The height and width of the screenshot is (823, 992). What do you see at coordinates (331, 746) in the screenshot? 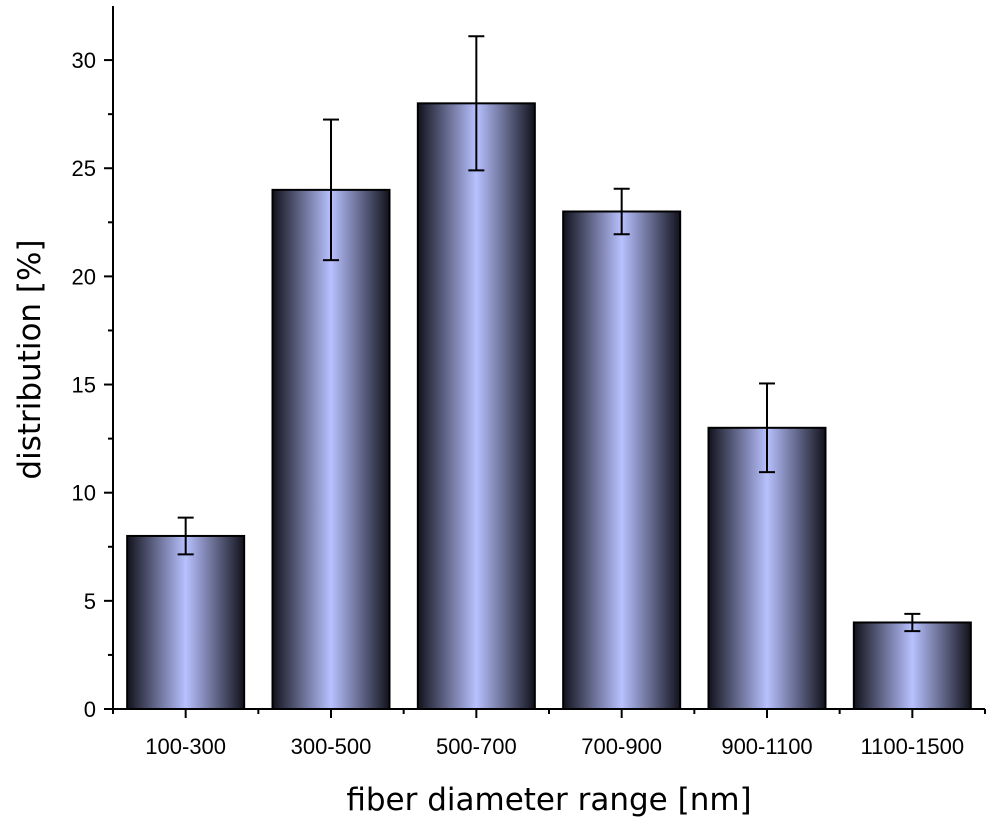
I see `x-tick-label: 300-500` at bounding box center [331, 746].